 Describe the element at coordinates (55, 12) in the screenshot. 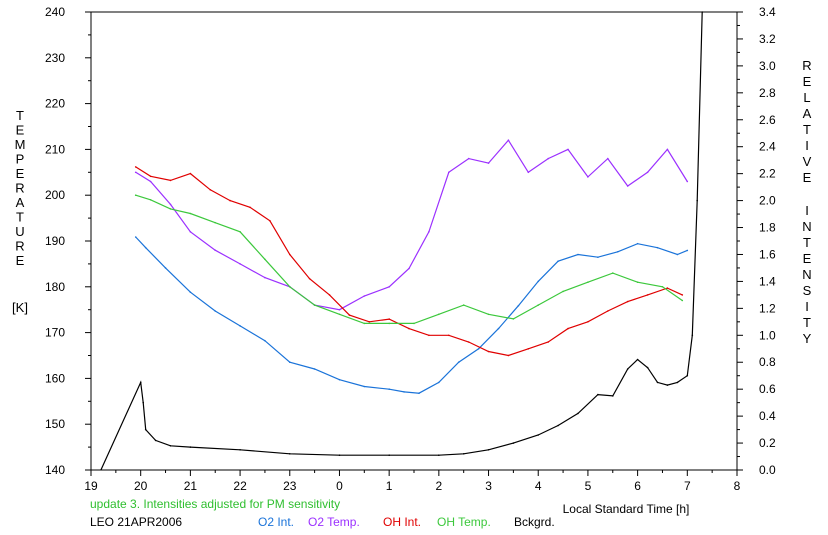

I see `y-left-tick-label: 240` at that location.